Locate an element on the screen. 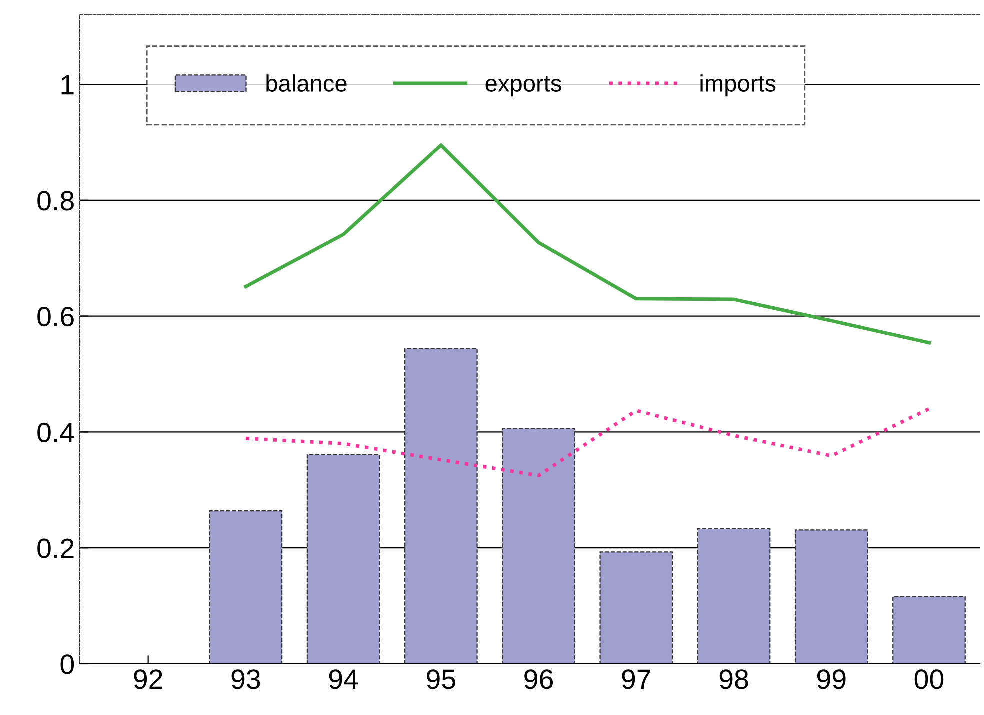 The height and width of the screenshot is (715, 984). y-tick-label: 0 is located at coordinates (67, 664).